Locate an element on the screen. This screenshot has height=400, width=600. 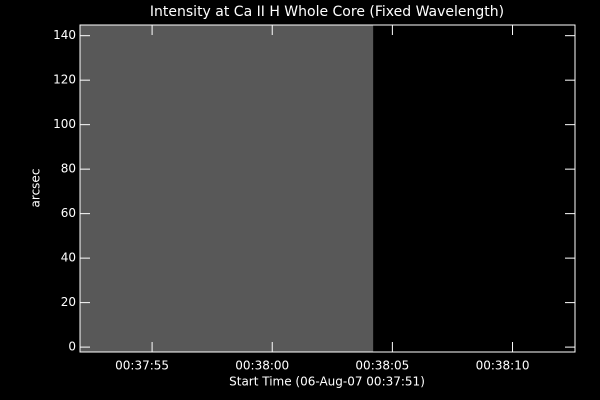
y-tick-label: 60 is located at coordinates (68, 213).